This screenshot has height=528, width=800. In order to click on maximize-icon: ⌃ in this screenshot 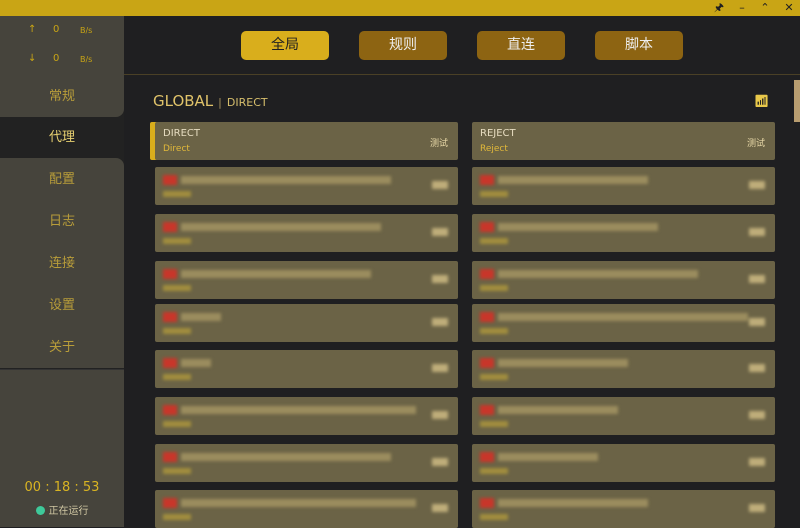, I will do `click(765, 7)`.